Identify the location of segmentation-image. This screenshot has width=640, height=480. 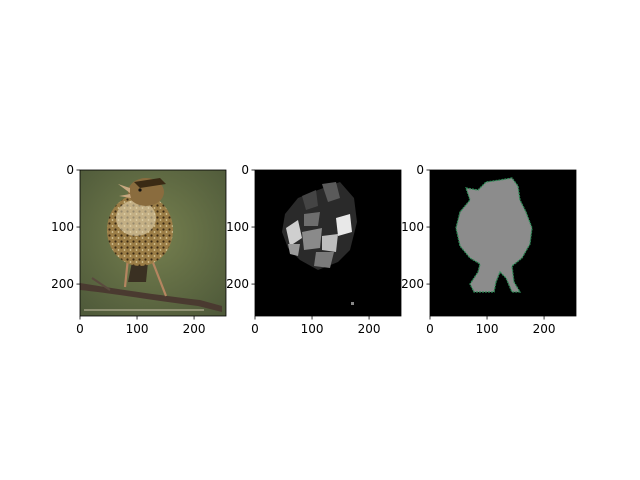
(328, 243).